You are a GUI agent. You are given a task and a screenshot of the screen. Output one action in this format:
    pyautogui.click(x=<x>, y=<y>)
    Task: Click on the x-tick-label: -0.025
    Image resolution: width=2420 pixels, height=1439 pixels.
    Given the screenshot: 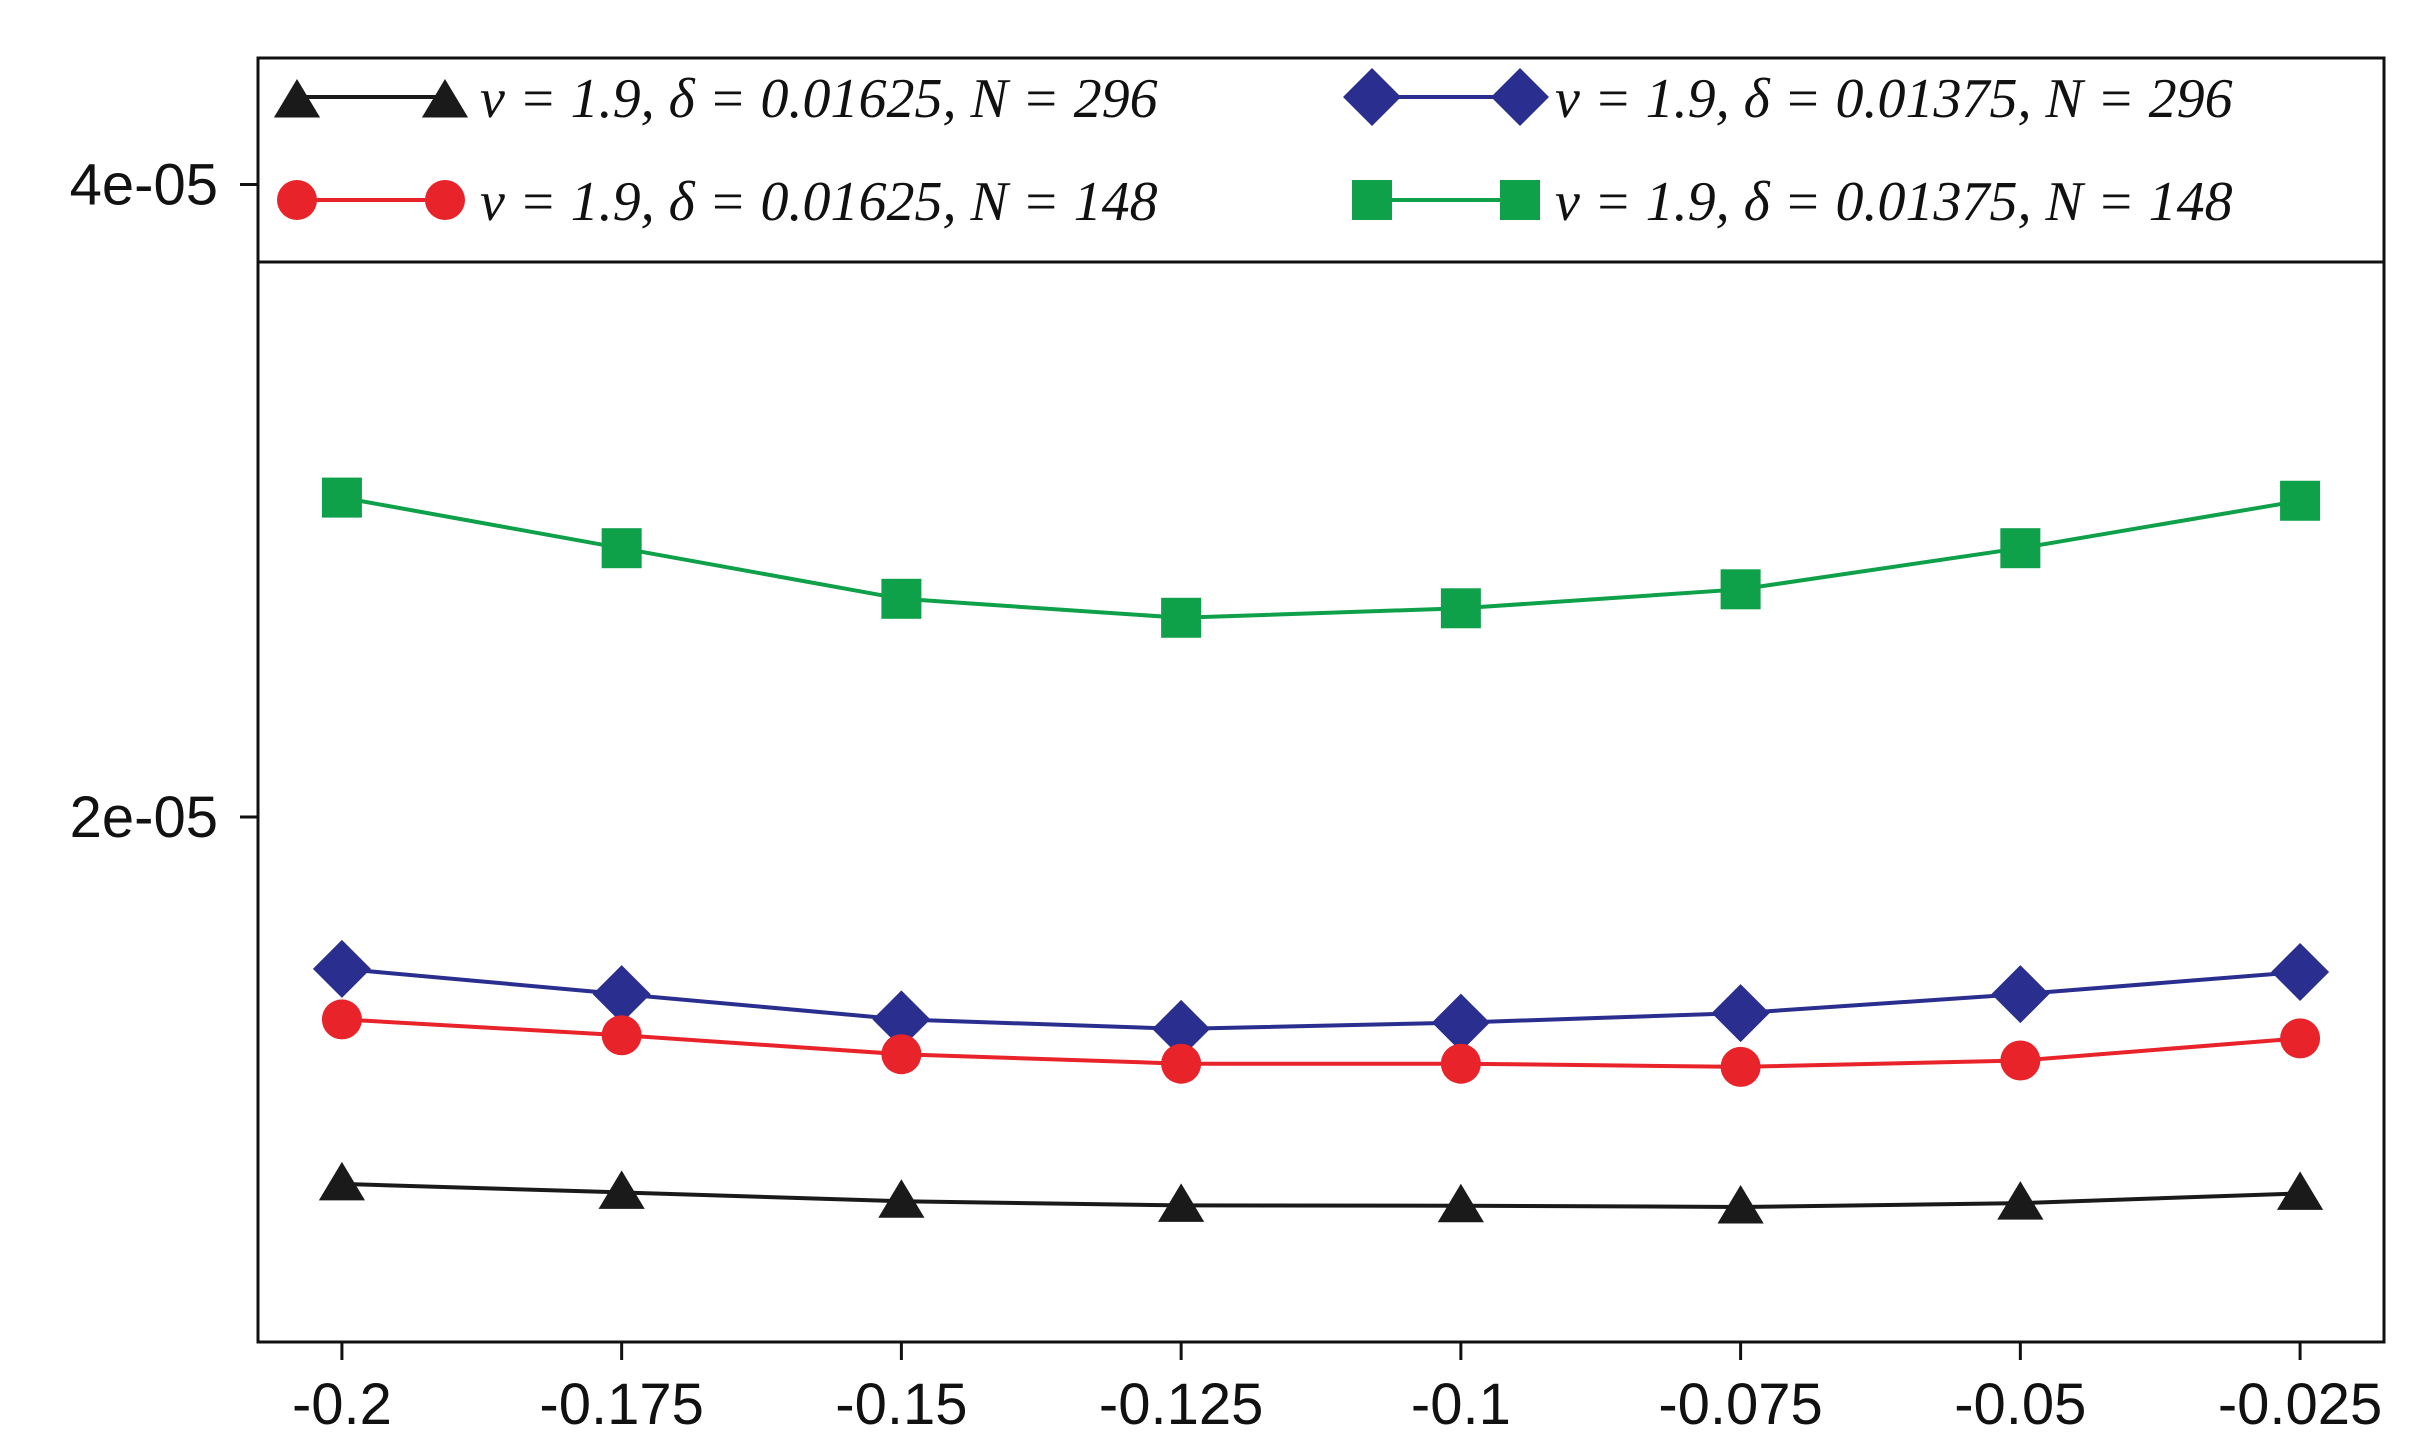 What is the action you would take?
    pyautogui.click(x=2300, y=1404)
    